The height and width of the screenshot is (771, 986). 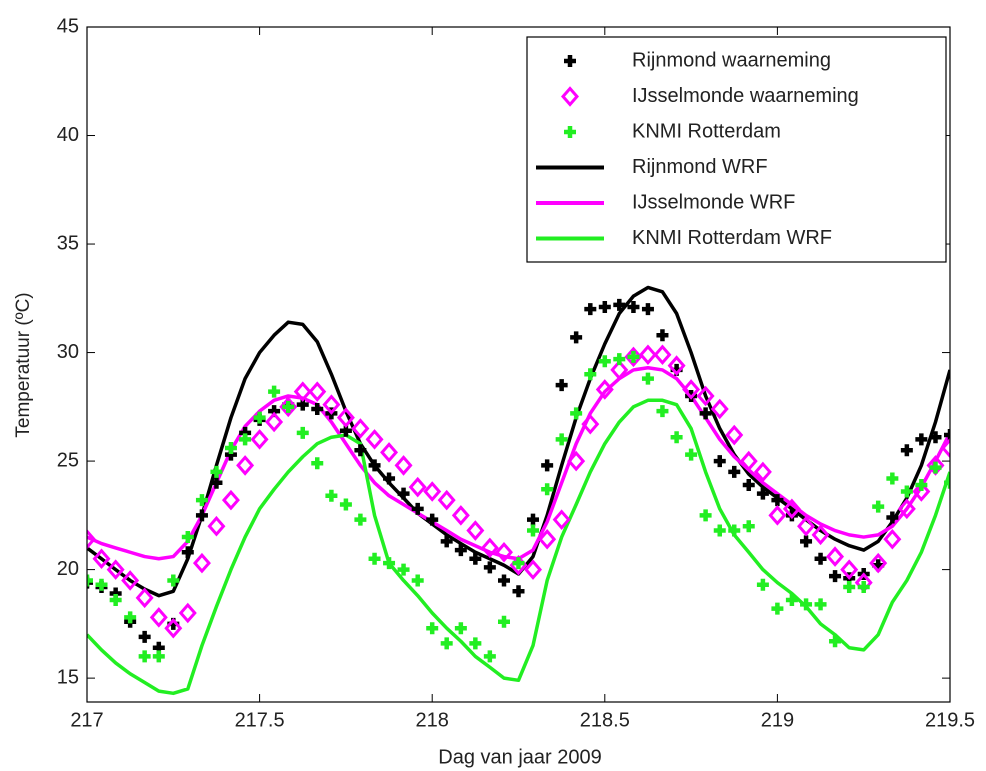 I want to click on x-tick-label: 218.5, so click(x=605, y=720).